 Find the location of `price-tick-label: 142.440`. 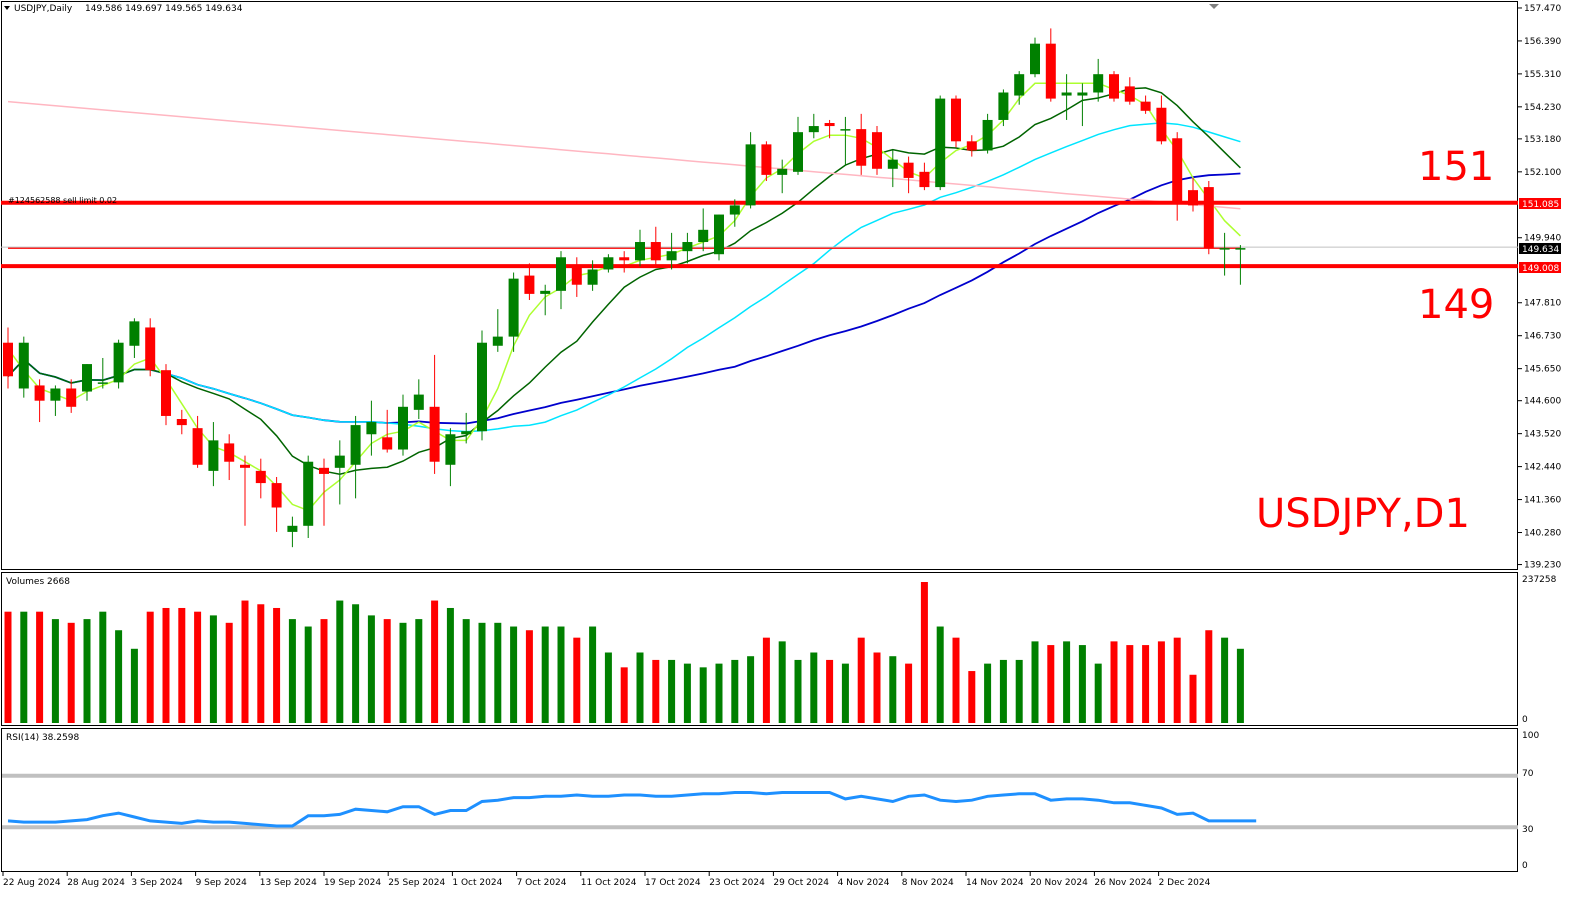

price-tick-label: 142.440 is located at coordinates (1542, 468).